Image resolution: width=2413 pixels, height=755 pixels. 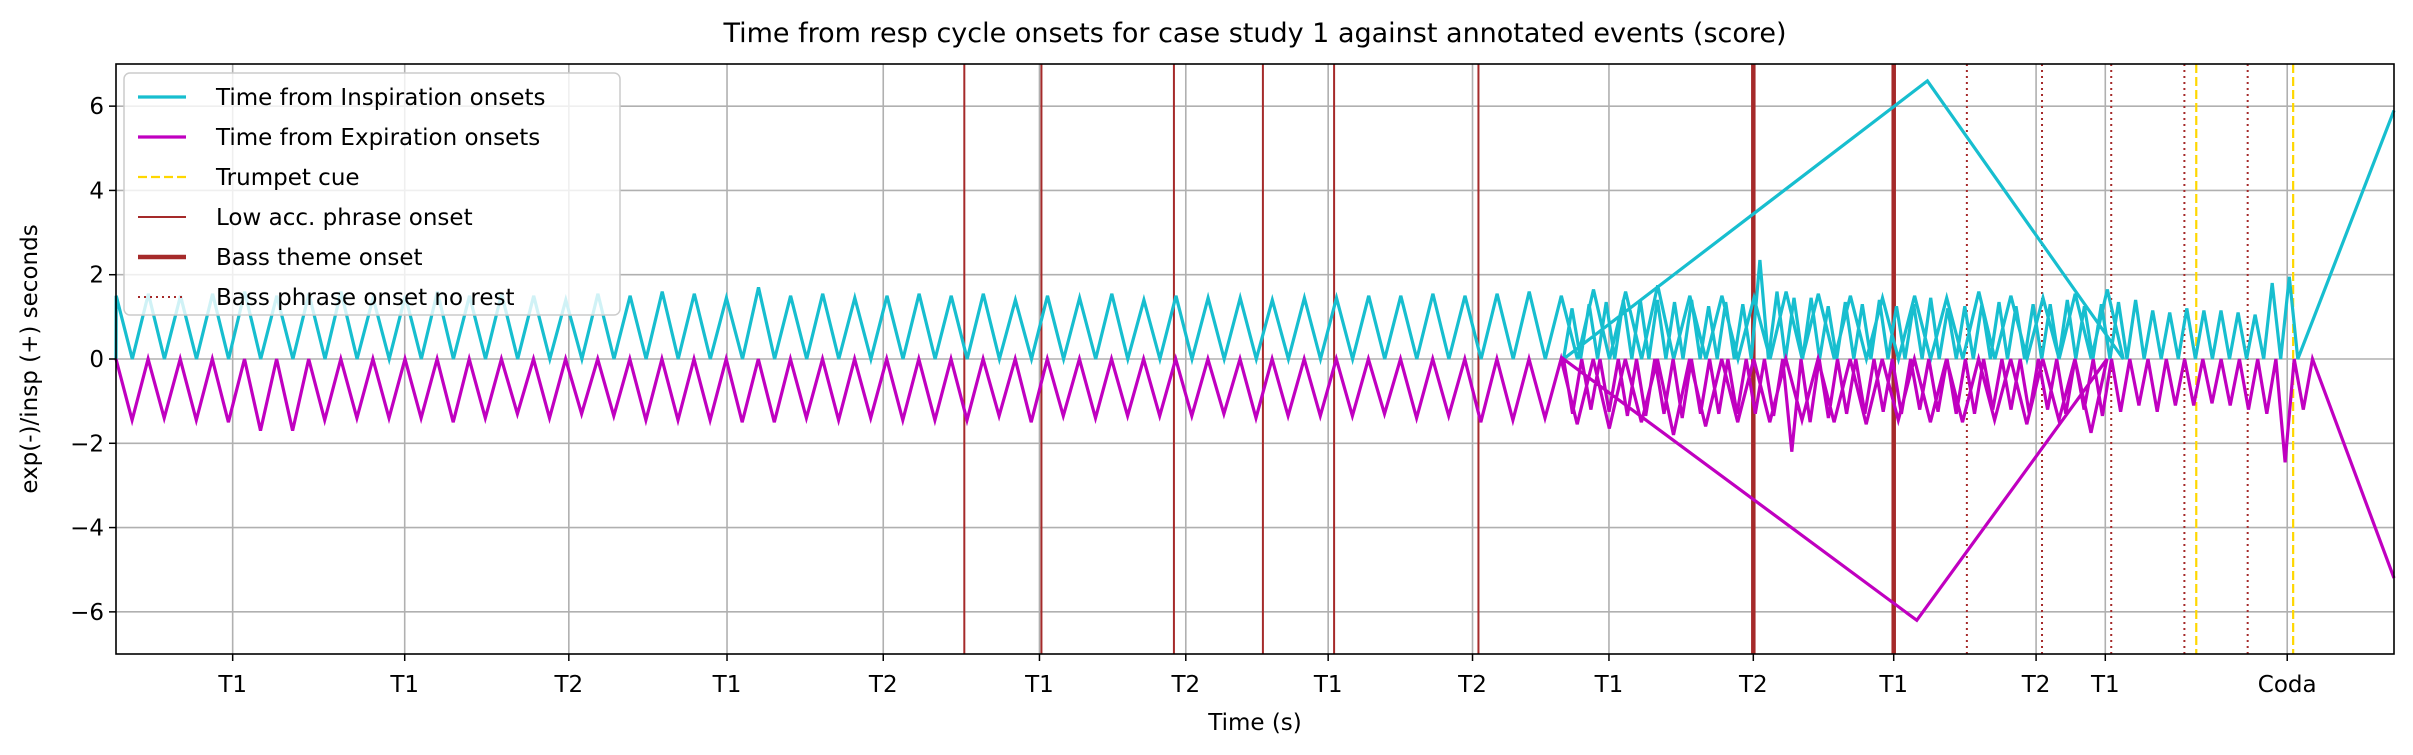 What do you see at coordinates (30, 358) in the screenshot?
I see `y-axis-label: exp(-)/insp (+) seconds` at bounding box center [30, 358].